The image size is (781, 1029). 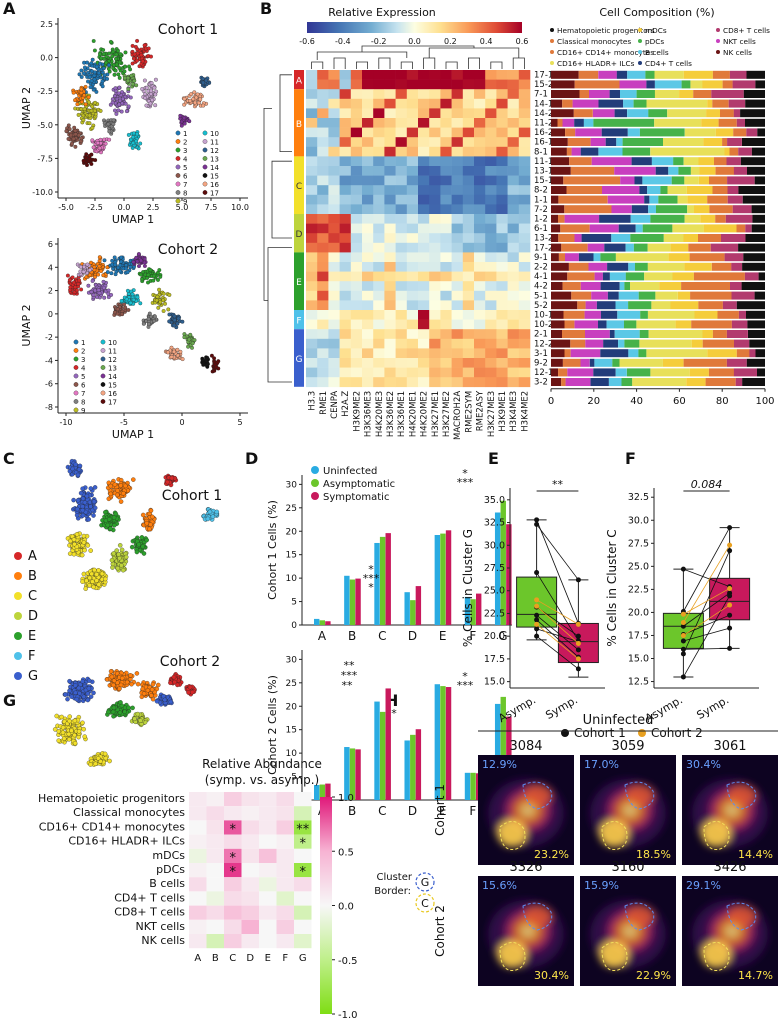 I want to click on composition-legend-marker, so click(x=640, y=41).